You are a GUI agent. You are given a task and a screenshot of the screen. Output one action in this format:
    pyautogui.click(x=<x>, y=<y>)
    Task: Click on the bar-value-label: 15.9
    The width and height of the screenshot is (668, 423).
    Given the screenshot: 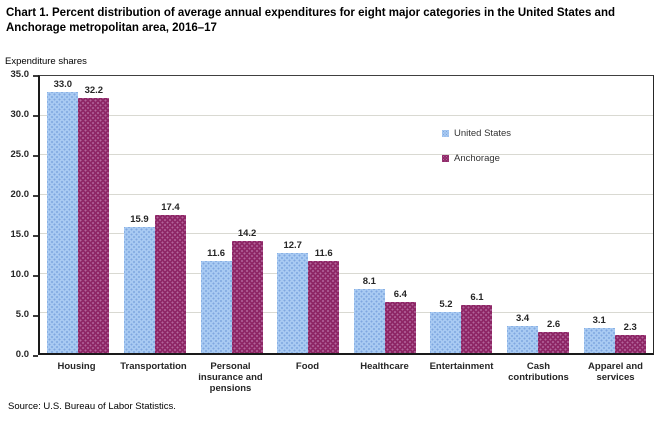 What is the action you would take?
    pyautogui.click(x=139, y=220)
    